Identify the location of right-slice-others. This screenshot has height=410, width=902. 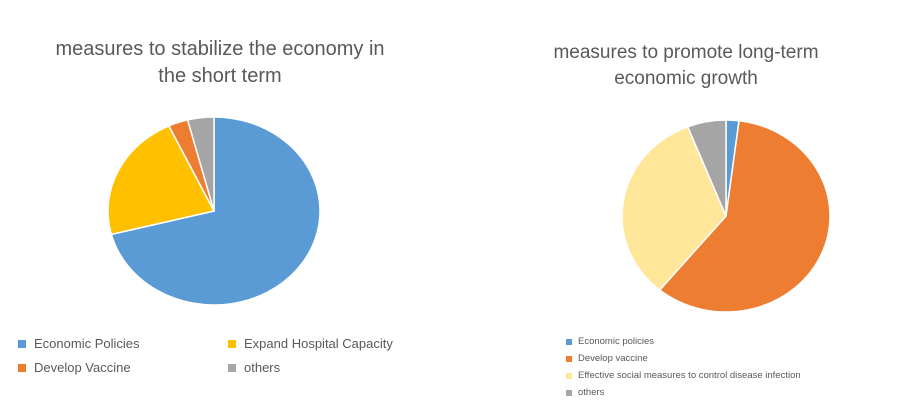
(706, 168).